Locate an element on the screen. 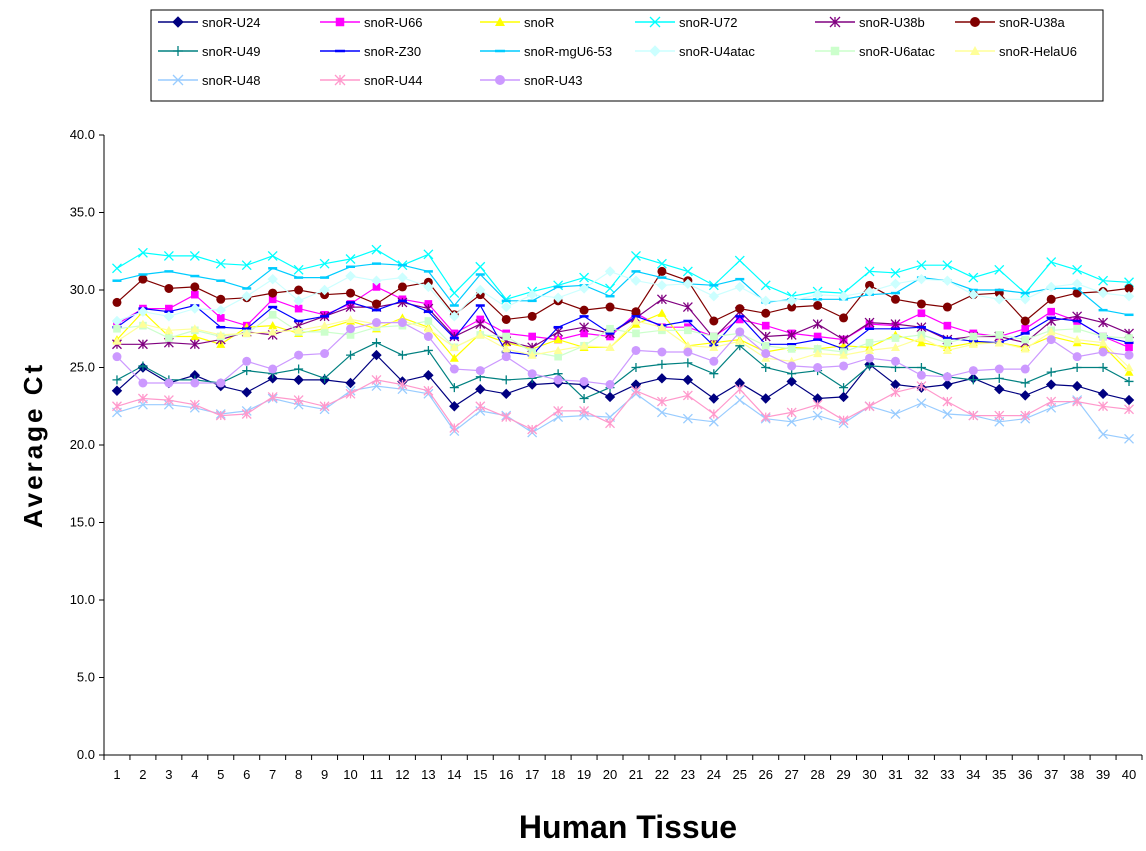 The width and height of the screenshot is (1146, 851). legend-label: snoR-U43 is located at coordinates (553, 80).